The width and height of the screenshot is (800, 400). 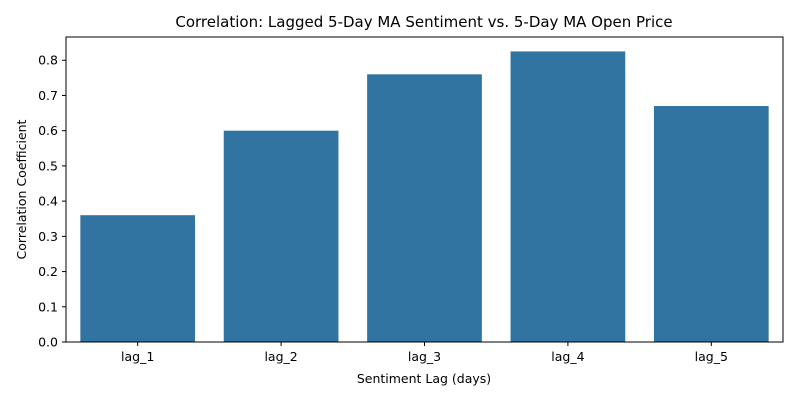 What do you see at coordinates (280, 356) in the screenshot?
I see `x-tick-label: lag_2` at bounding box center [280, 356].